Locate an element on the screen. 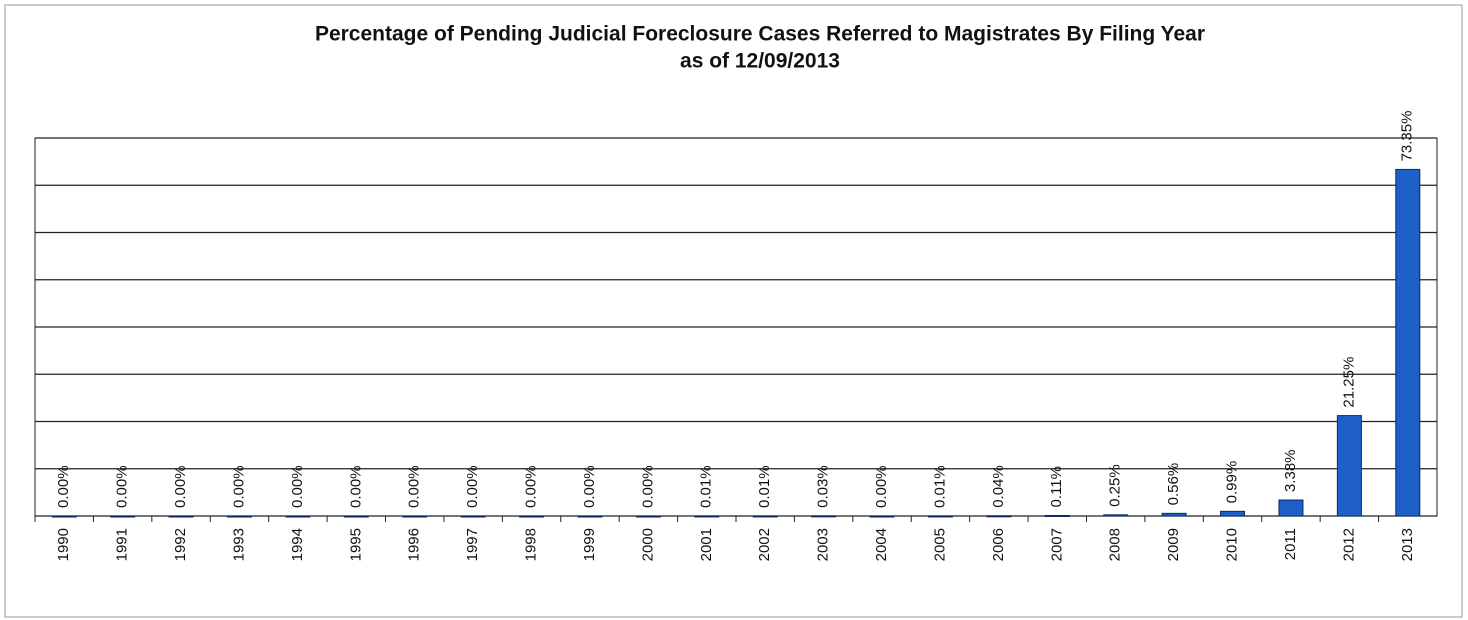 This screenshot has height=620, width=1468. x-tick-label: 1996 is located at coordinates (414, 544).